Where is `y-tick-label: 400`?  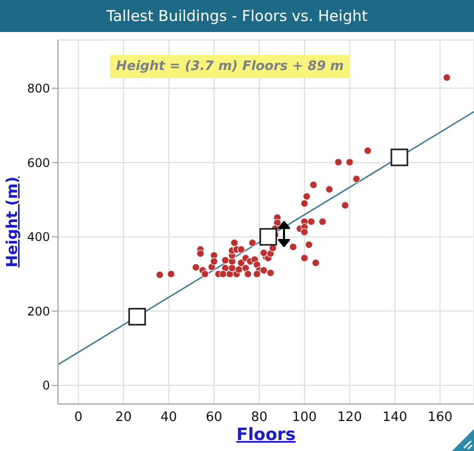
y-tick-label: 400 is located at coordinates (38, 237).